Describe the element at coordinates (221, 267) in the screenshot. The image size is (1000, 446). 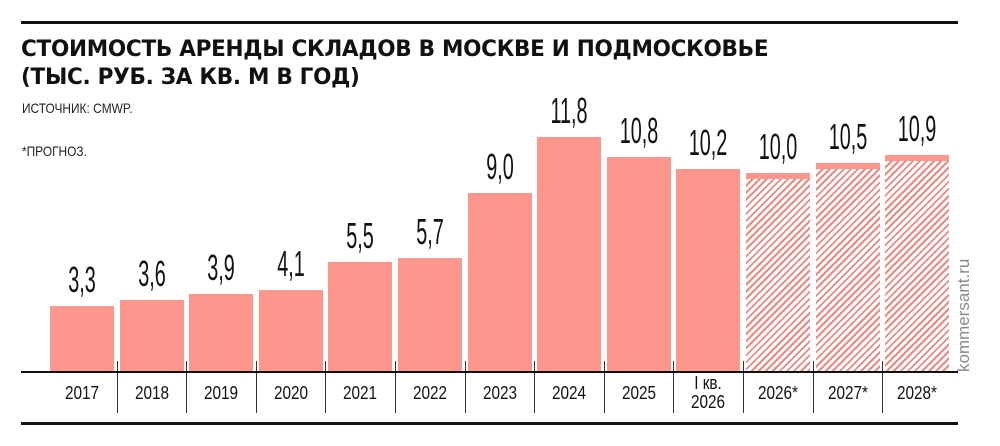
I see `value-label: 3,9` at that location.